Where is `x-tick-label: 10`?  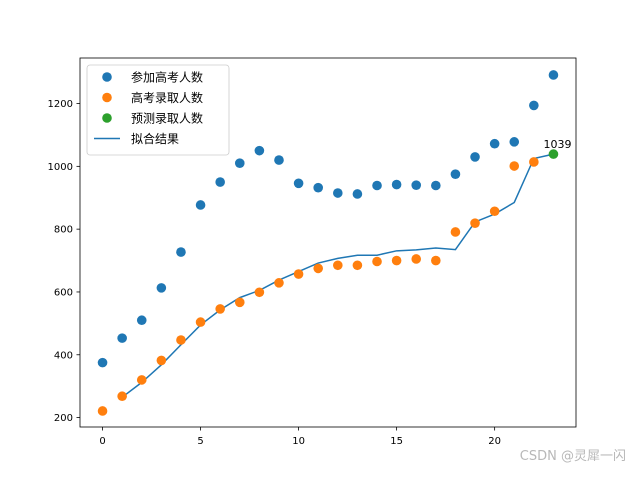 x-tick-label: 10 is located at coordinates (298, 441).